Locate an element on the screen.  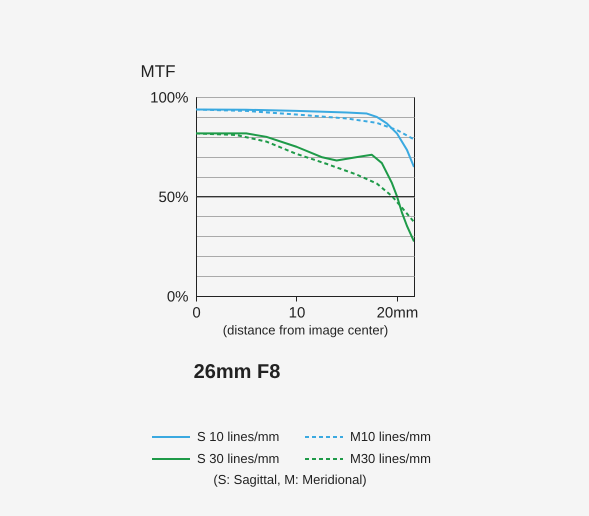
x-axis-title: (distance from image center) is located at coordinates (305, 330).